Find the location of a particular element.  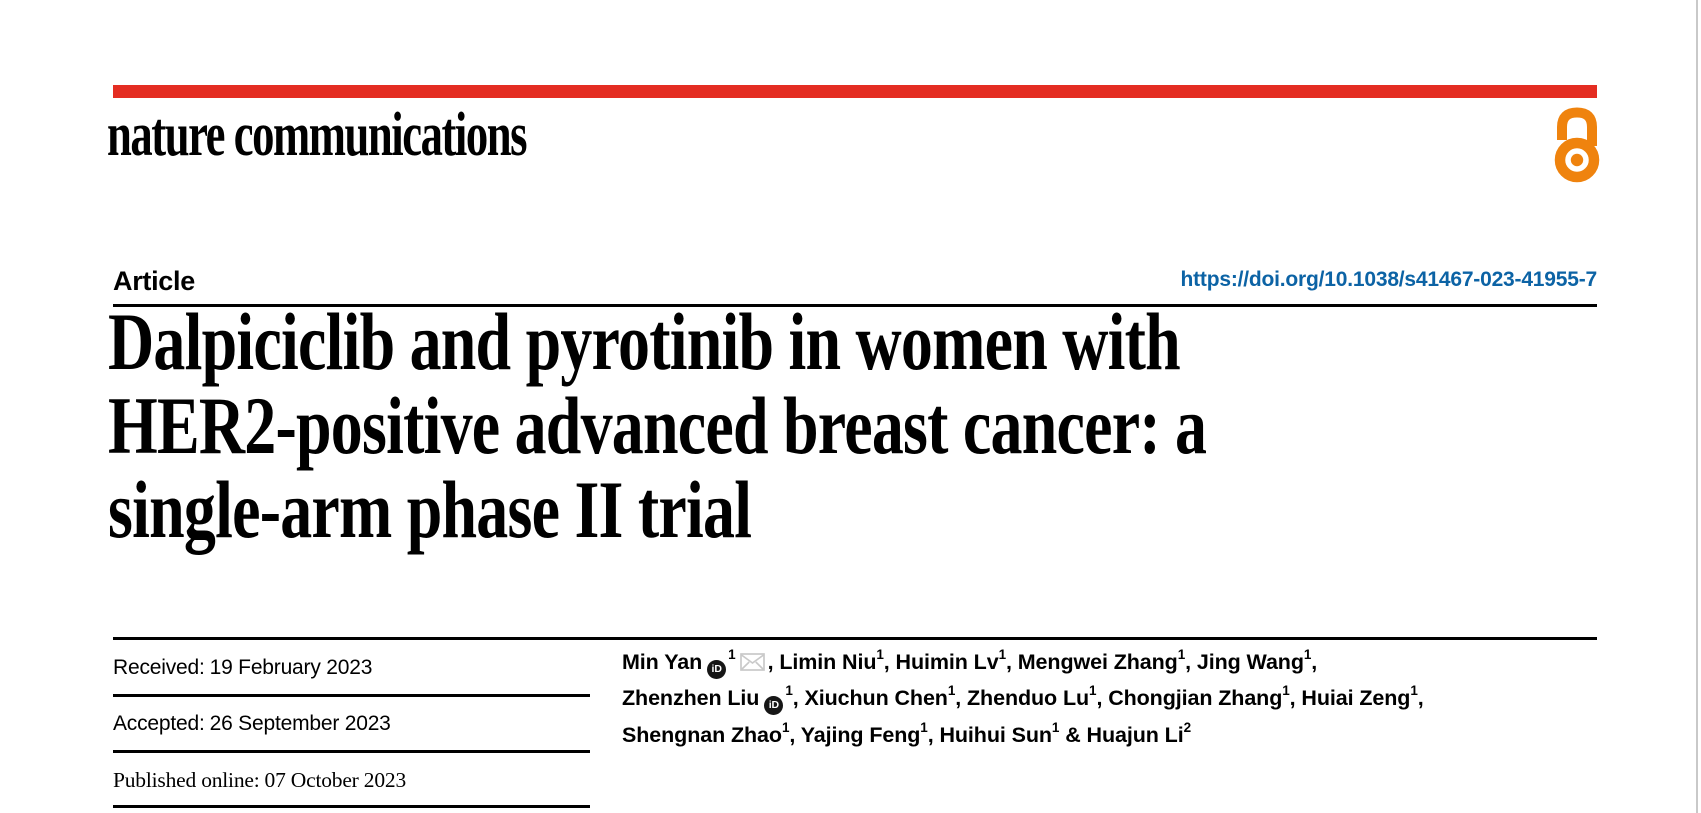

author: Huimin Lv1, is located at coordinates (956, 660).